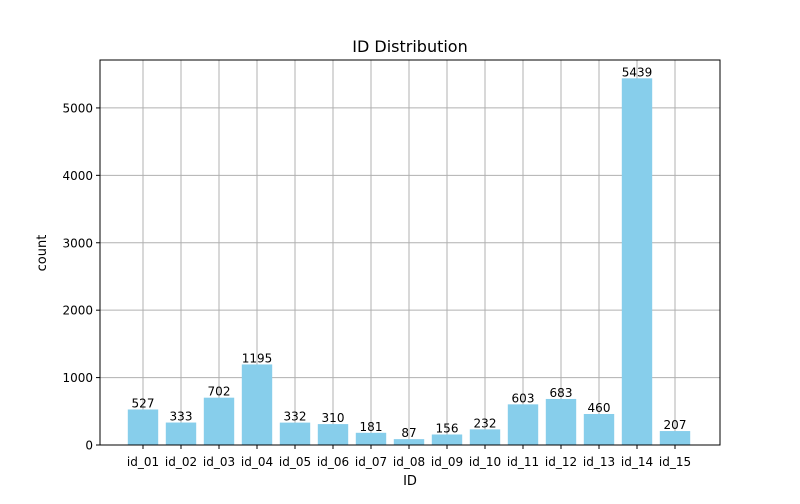 Image resolution: width=800 pixels, height=504 pixels. Describe the element at coordinates (371, 462) in the screenshot. I see `x-tick-label: id_07` at that location.